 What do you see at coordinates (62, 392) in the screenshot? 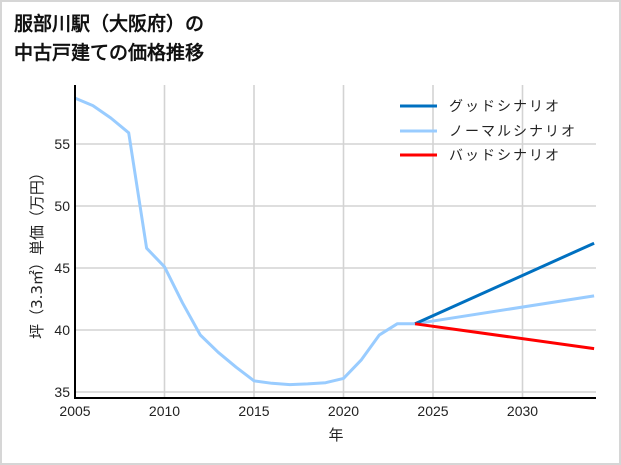
I see `y-tick-label: 35` at bounding box center [62, 392].